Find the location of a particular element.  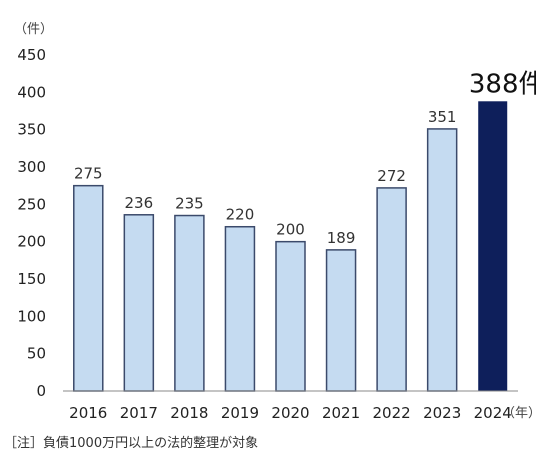

x-tick-label: 2023 is located at coordinates (442, 413).